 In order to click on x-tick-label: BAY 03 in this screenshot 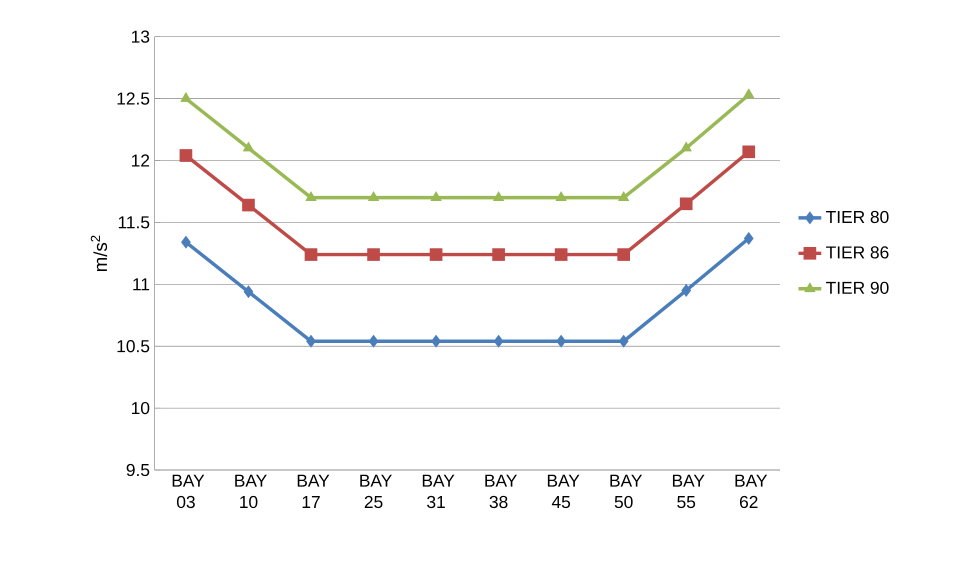, I will do `click(188, 491)`.